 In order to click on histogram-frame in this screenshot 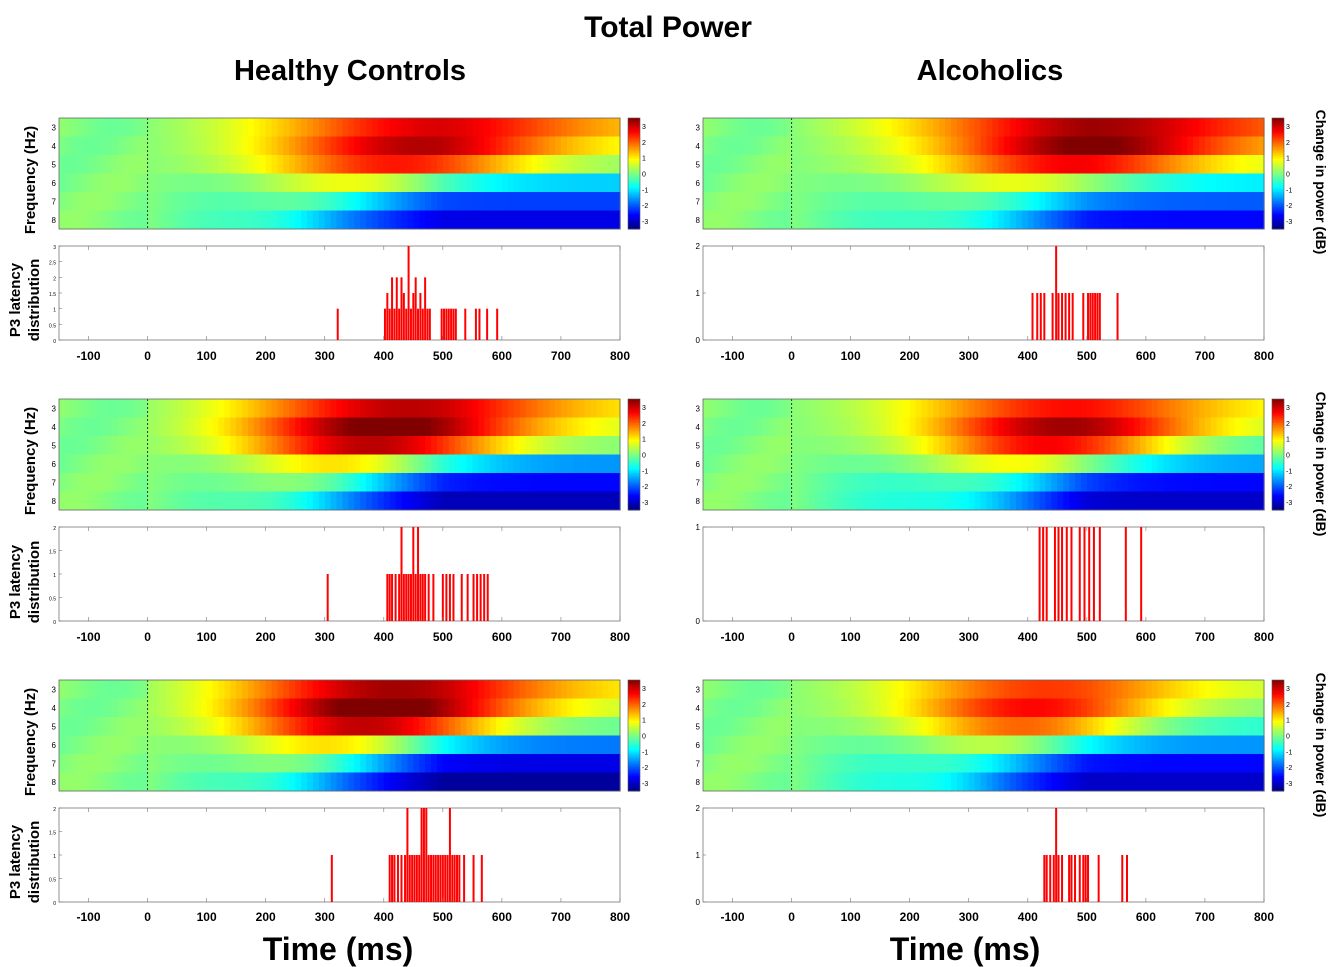, I will do `click(339, 293)`.